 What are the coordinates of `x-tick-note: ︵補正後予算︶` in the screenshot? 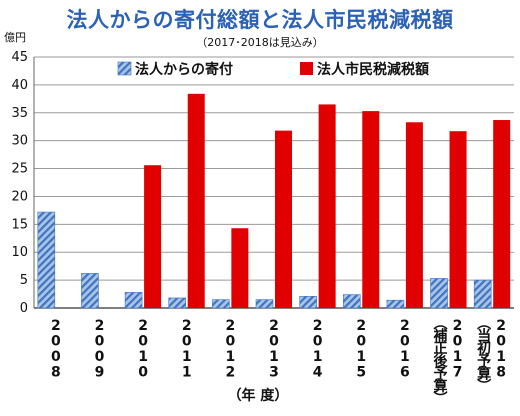 It's located at (441, 362).